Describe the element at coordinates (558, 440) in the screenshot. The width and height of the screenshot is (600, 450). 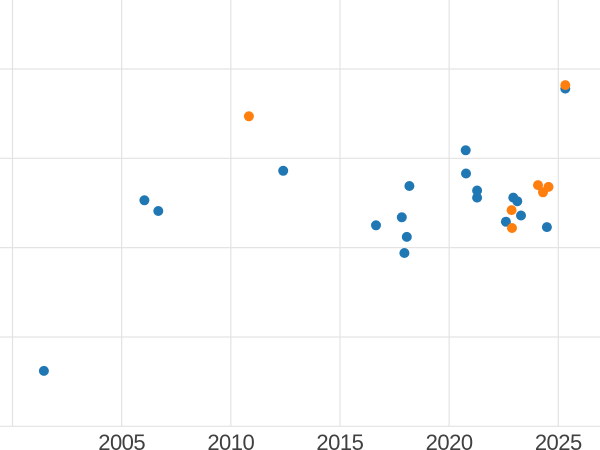
I see `x-tick-label-2025: 2025` at that location.